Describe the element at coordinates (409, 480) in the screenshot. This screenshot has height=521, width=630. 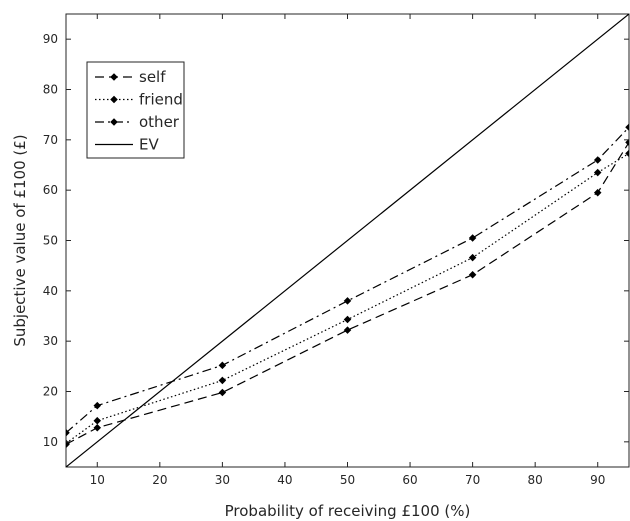
I see `x-tick-label: 60` at that location.